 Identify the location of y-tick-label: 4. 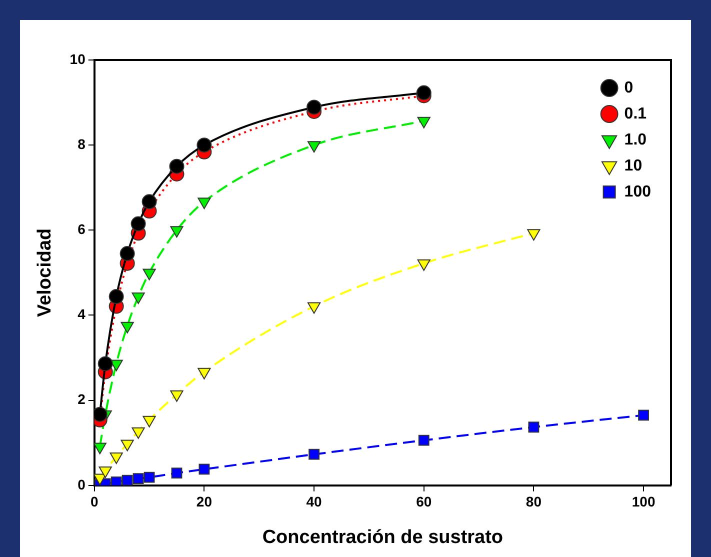
(82, 314).